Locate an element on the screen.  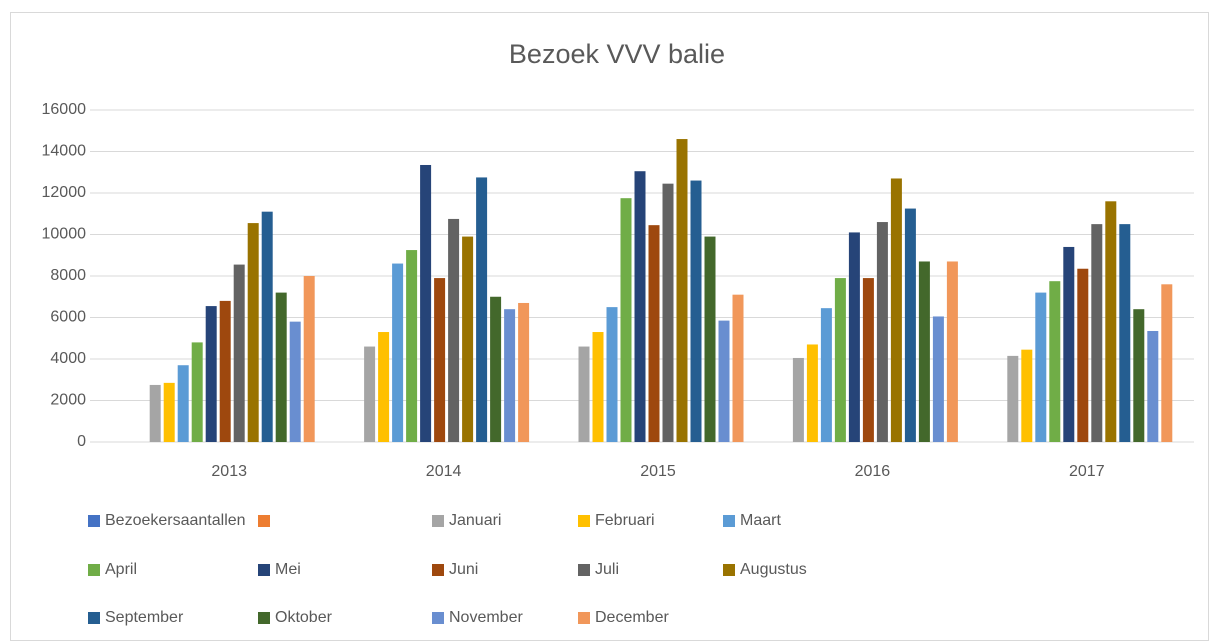
legend-label: Oktober is located at coordinates (304, 617).